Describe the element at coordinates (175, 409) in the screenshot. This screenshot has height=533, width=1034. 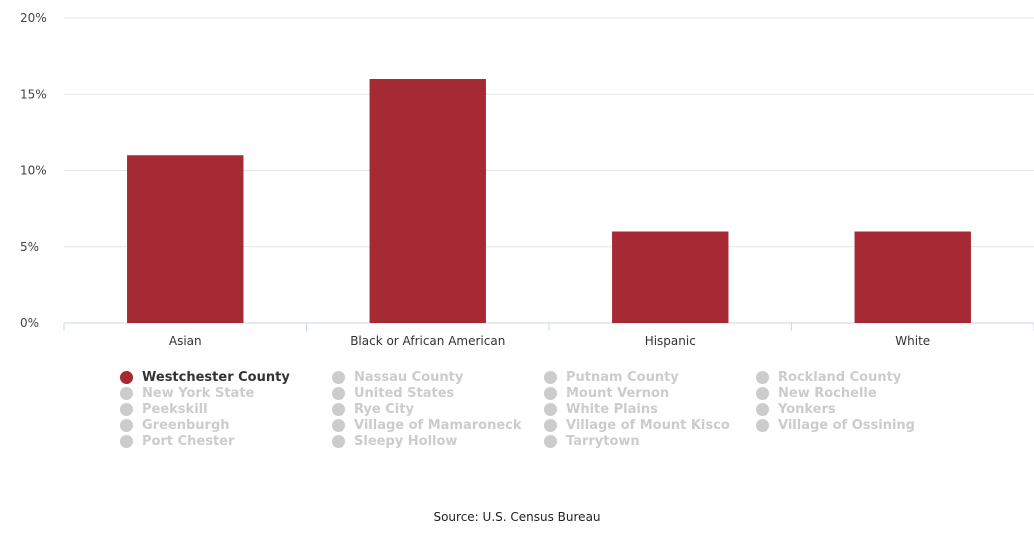
I see `legend-label: Peekskill` at that location.